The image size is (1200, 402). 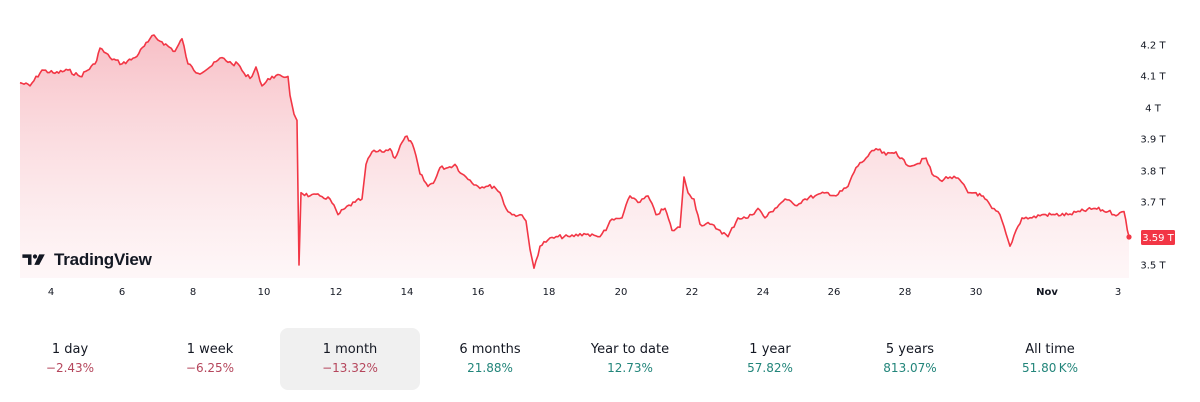 What do you see at coordinates (122, 292) in the screenshot?
I see `x-axis-tick: 6` at bounding box center [122, 292].